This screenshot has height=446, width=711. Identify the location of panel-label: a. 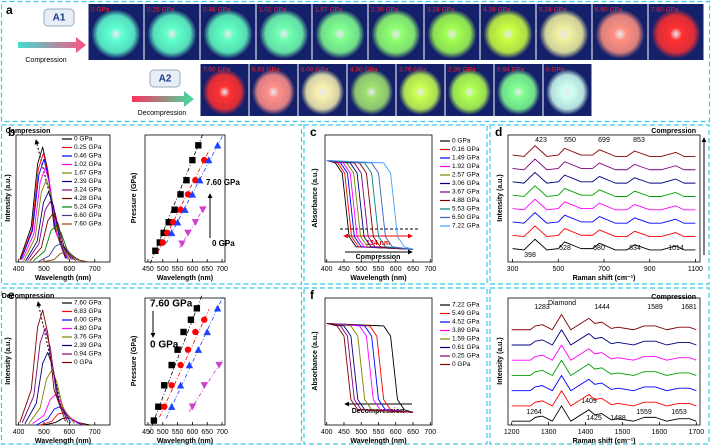
(9, 10).